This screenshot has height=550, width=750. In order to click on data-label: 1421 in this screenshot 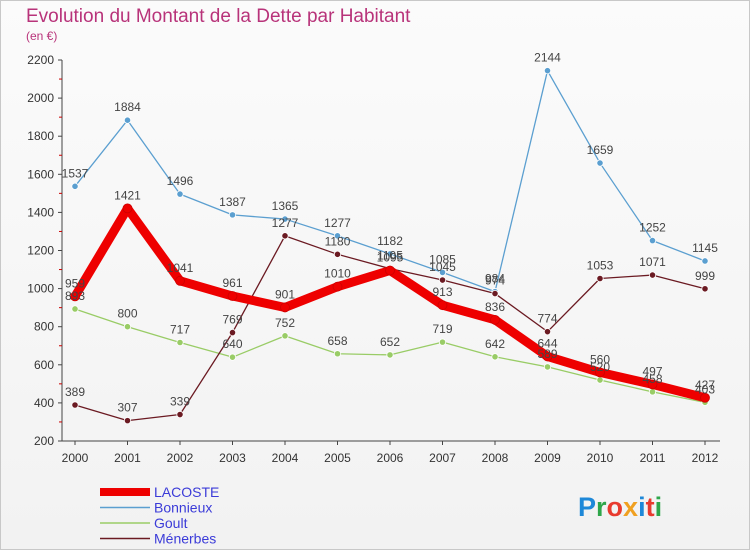, I will do `click(127, 195)`.